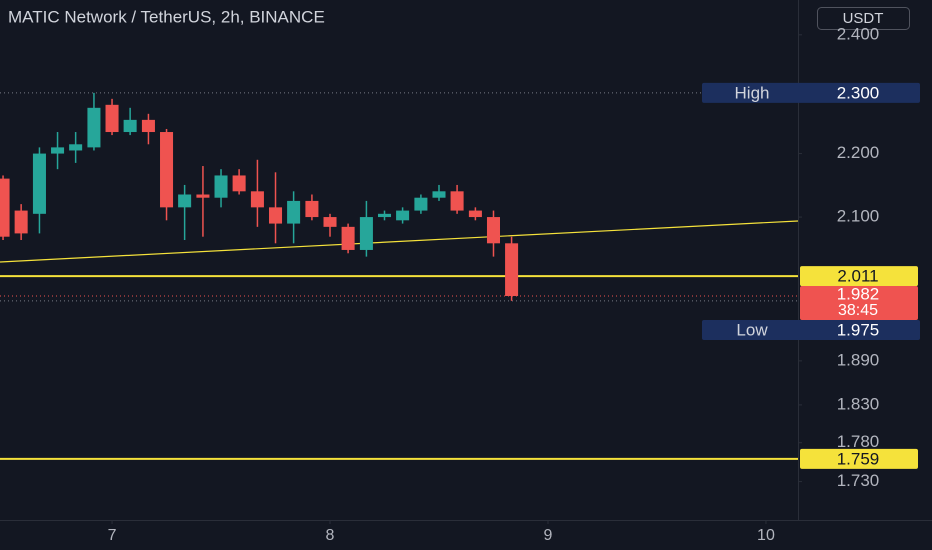  I want to click on y-tick-label: 2.200, so click(858, 152).